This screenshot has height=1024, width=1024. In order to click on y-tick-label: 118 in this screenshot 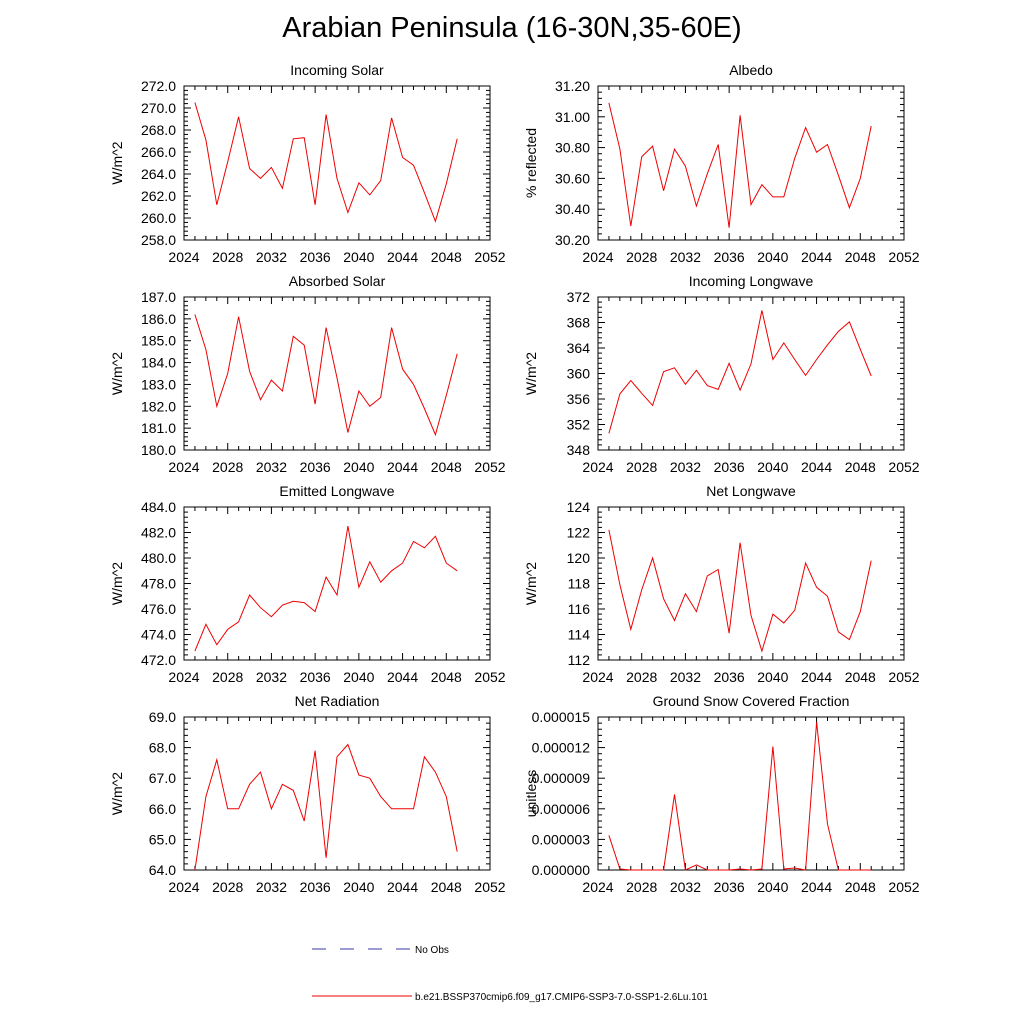, I will do `click(579, 584)`.